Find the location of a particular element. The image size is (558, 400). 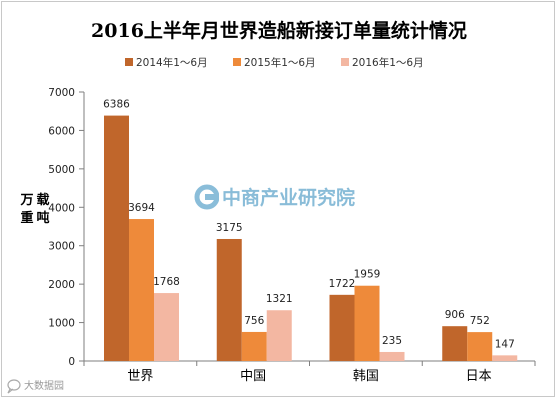

source-mark-text: 大数据园 is located at coordinates (44, 385).